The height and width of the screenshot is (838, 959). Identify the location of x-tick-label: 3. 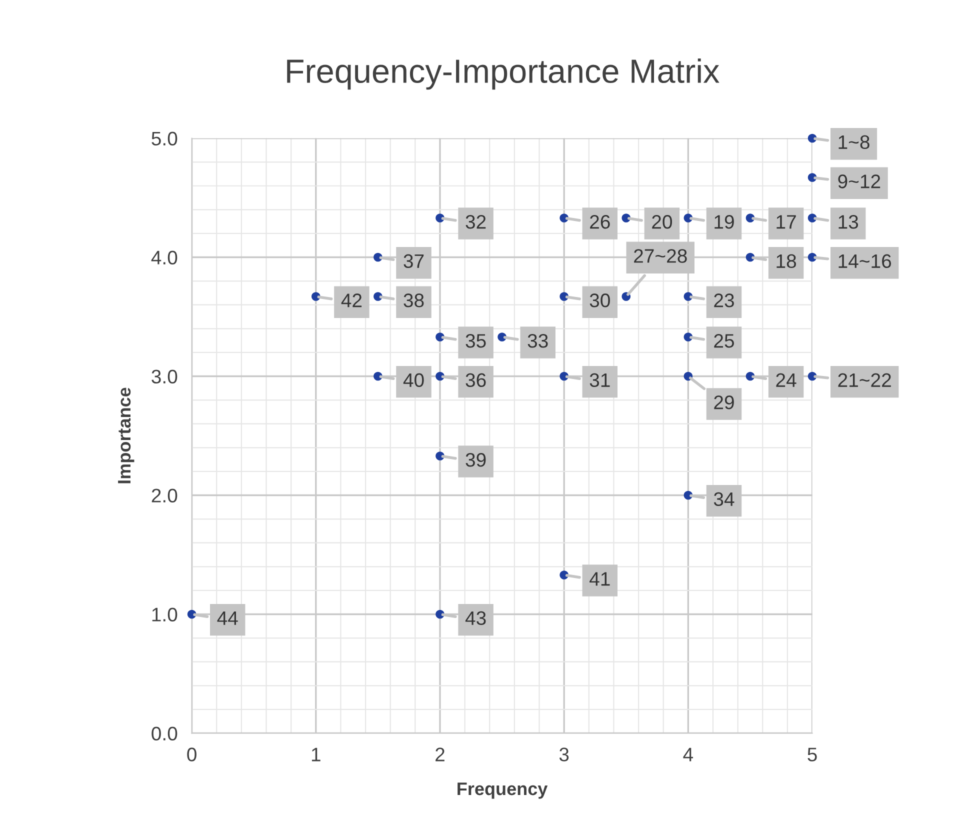
(564, 755).